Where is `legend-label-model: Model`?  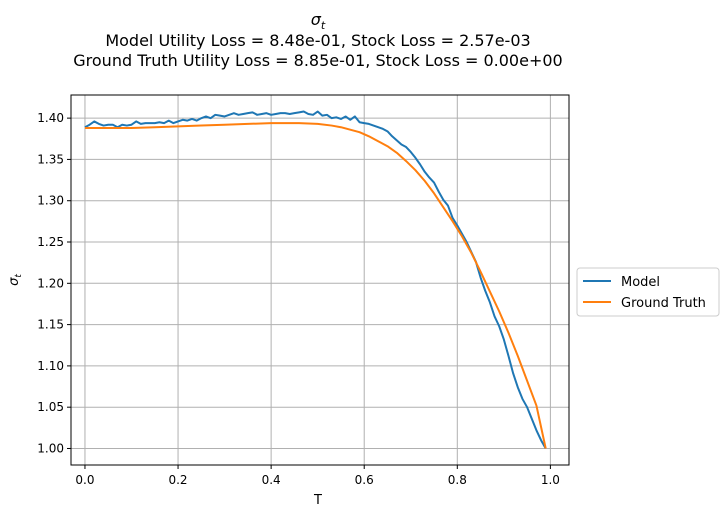
legend-label-model: Model is located at coordinates (640, 282).